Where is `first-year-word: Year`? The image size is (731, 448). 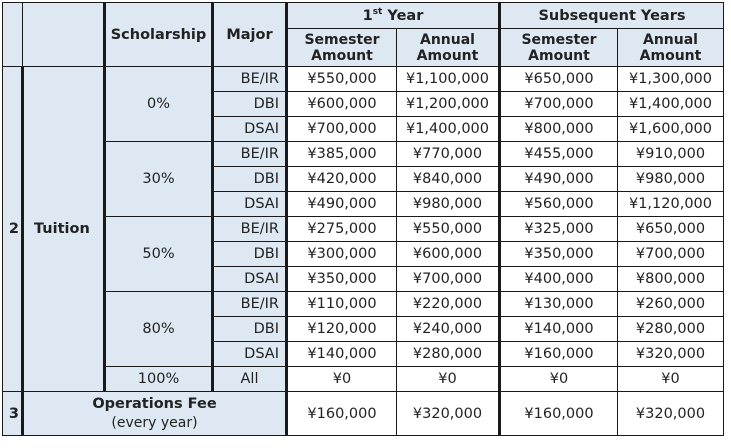 first-year-word: Year is located at coordinates (403, 15).